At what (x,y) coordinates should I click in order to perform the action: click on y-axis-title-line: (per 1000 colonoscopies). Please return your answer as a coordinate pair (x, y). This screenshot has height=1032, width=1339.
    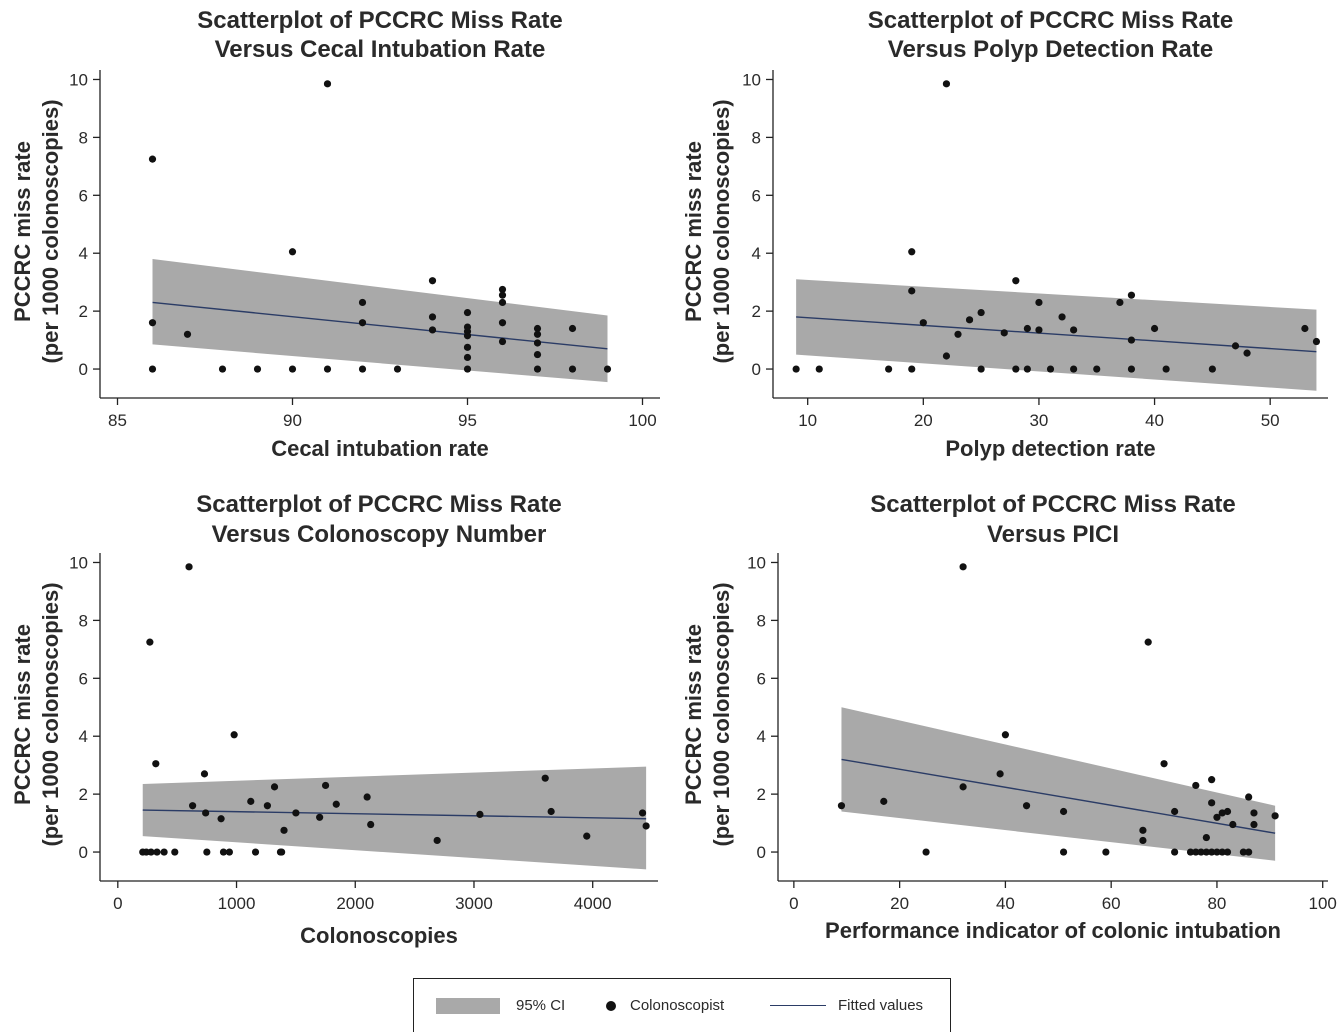
    Looking at the image, I should click on (50, 231).